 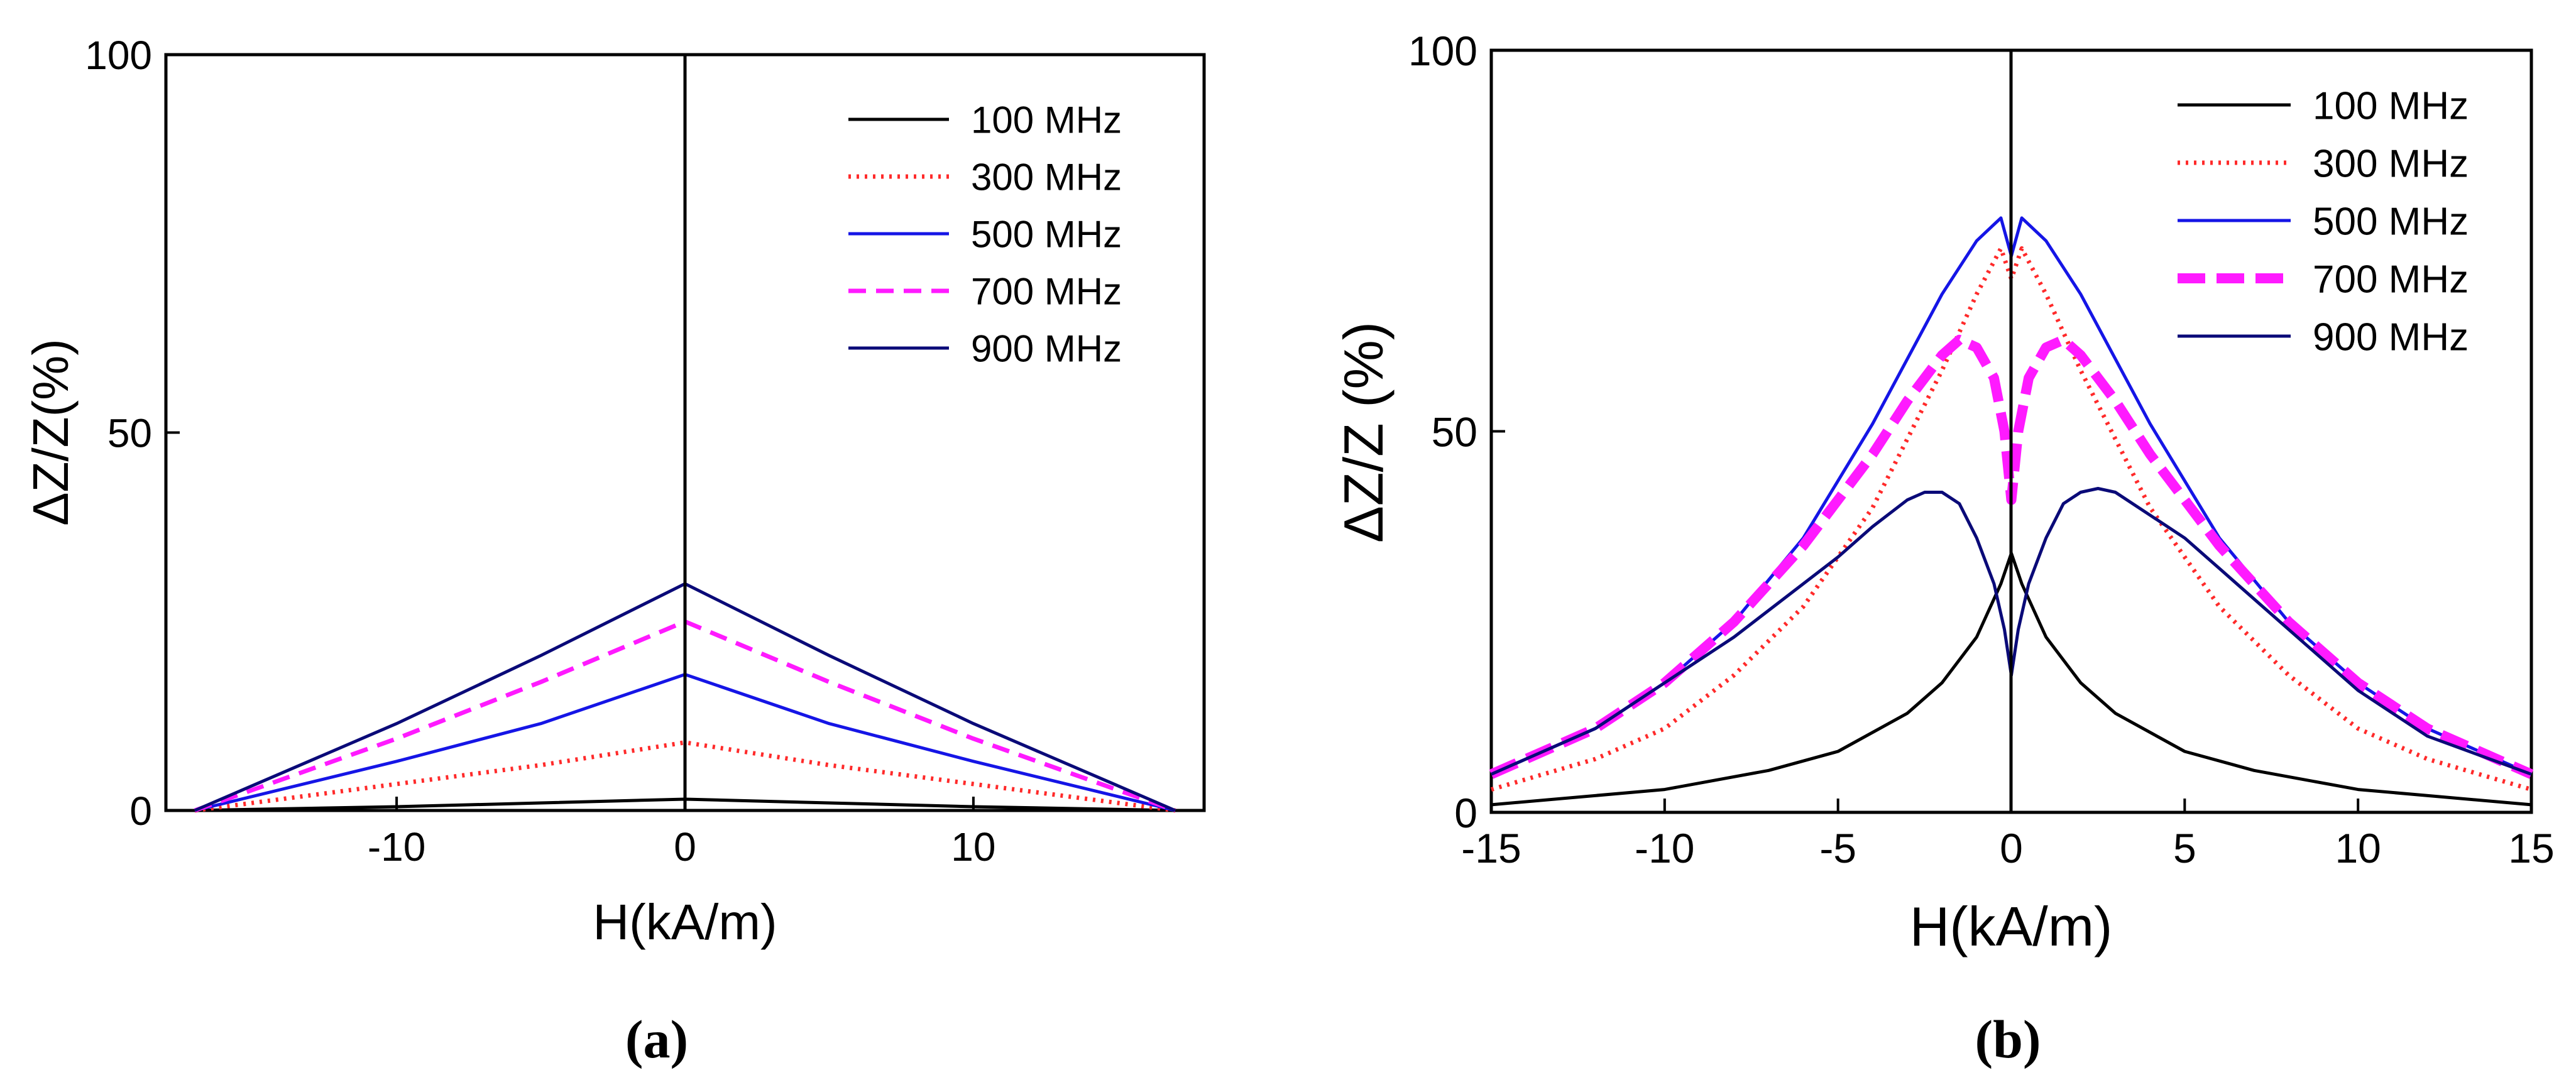 I want to click on chart-a-caption: (a), so click(x=656, y=1039).